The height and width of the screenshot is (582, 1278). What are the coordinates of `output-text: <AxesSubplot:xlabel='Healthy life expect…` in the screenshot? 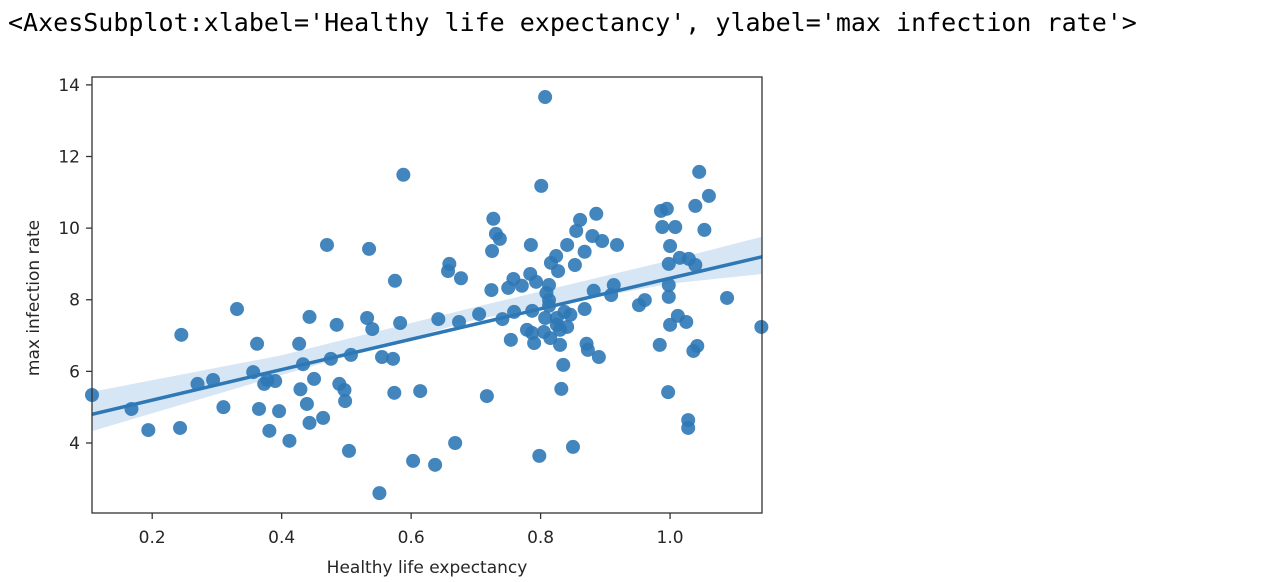 It's located at (572, 22).